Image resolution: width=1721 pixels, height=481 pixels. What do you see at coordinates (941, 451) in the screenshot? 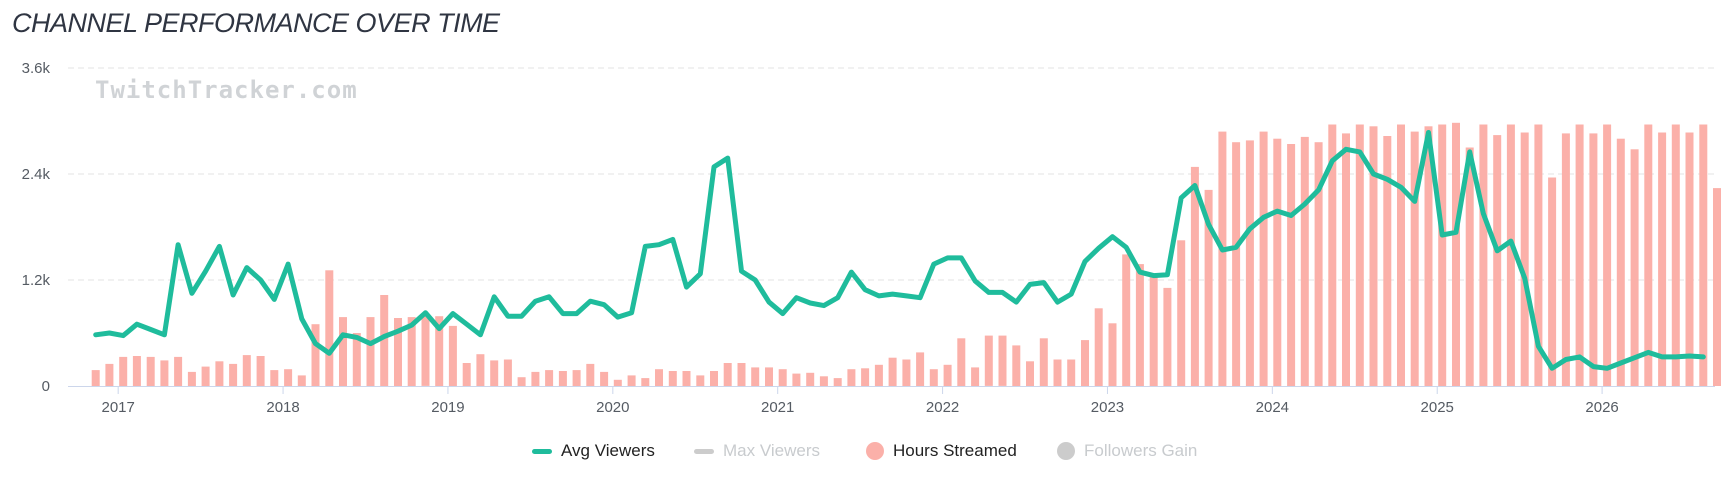
I see `legend-item-hours-streamed: Hours Streamed` at bounding box center [941, 451].